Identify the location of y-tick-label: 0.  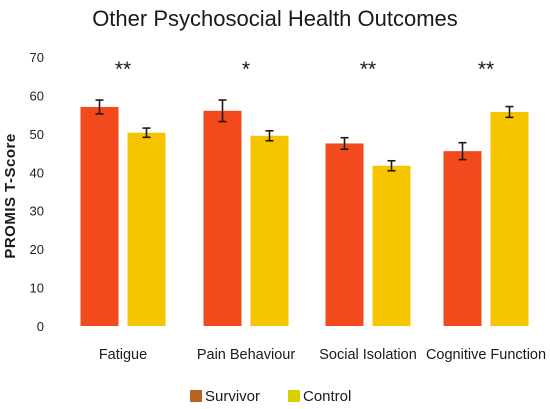
(40, 326).